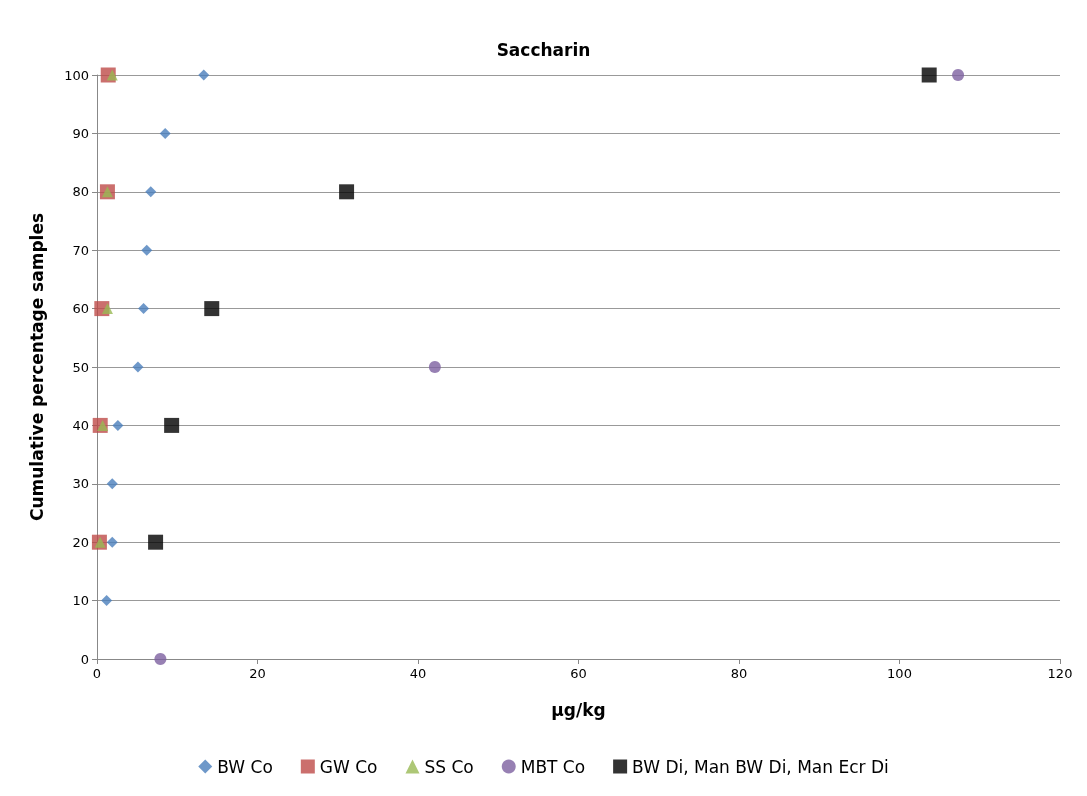 This screenshot has width=1087, height=796. Describe the element at coordinates (84, 659) in the screenshot. I see `y-tick-label: 0` at that location.